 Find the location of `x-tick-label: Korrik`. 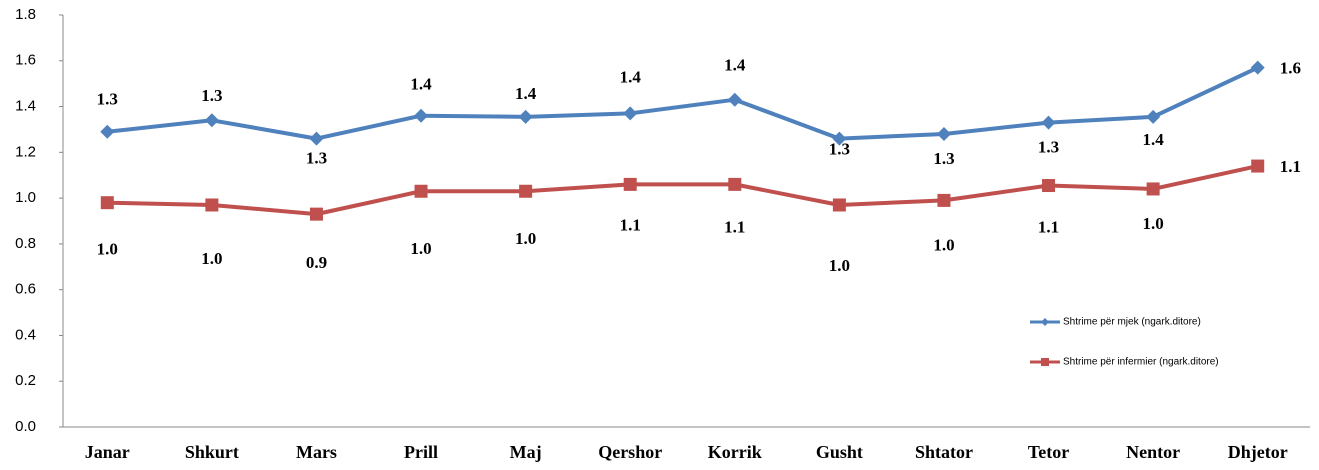

x-tick-label: Korrik is located at coordinates (735, 452).